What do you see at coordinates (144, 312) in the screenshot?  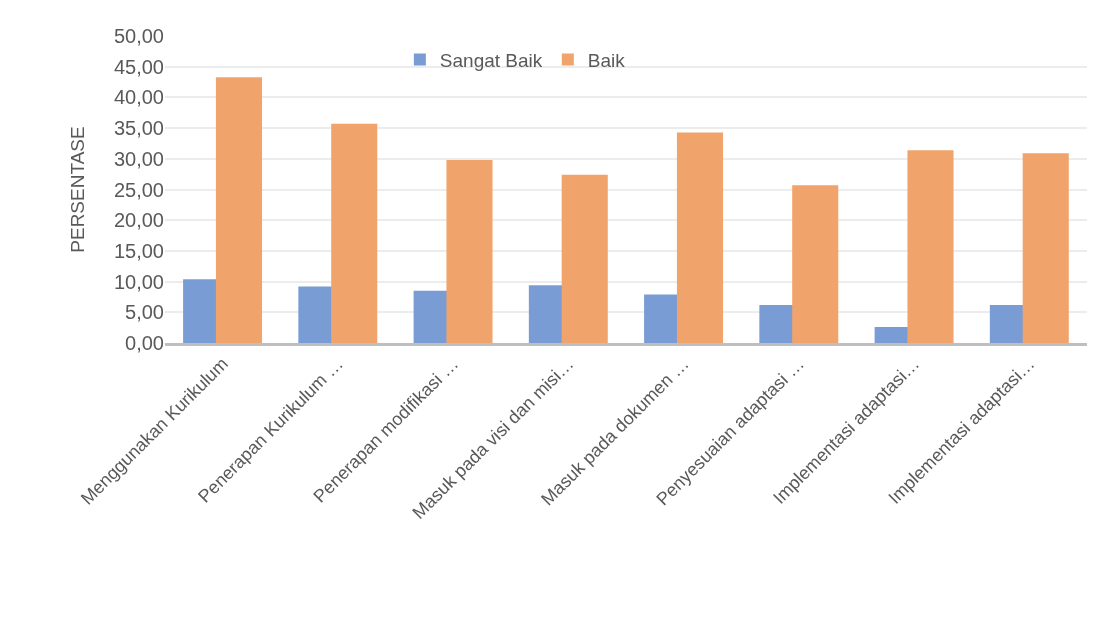 I see `y-tick-label: 5,00` at bounding box center [144, 312].